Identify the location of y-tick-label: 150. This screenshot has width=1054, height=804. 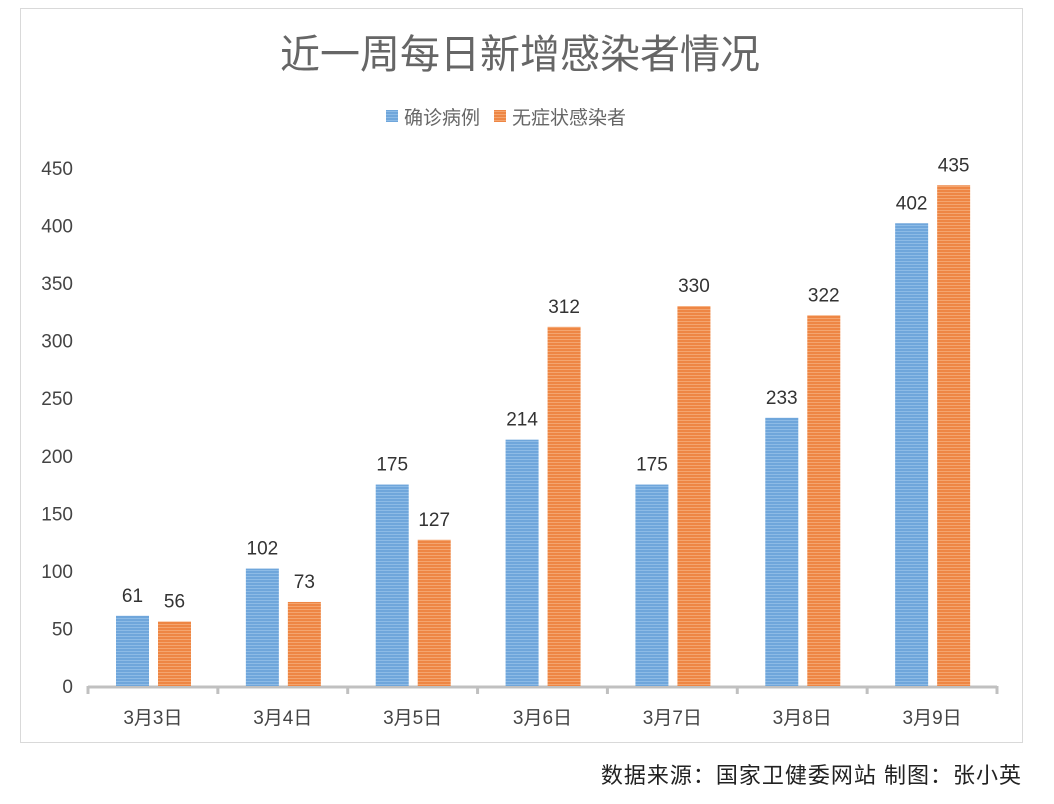
(57, 514).